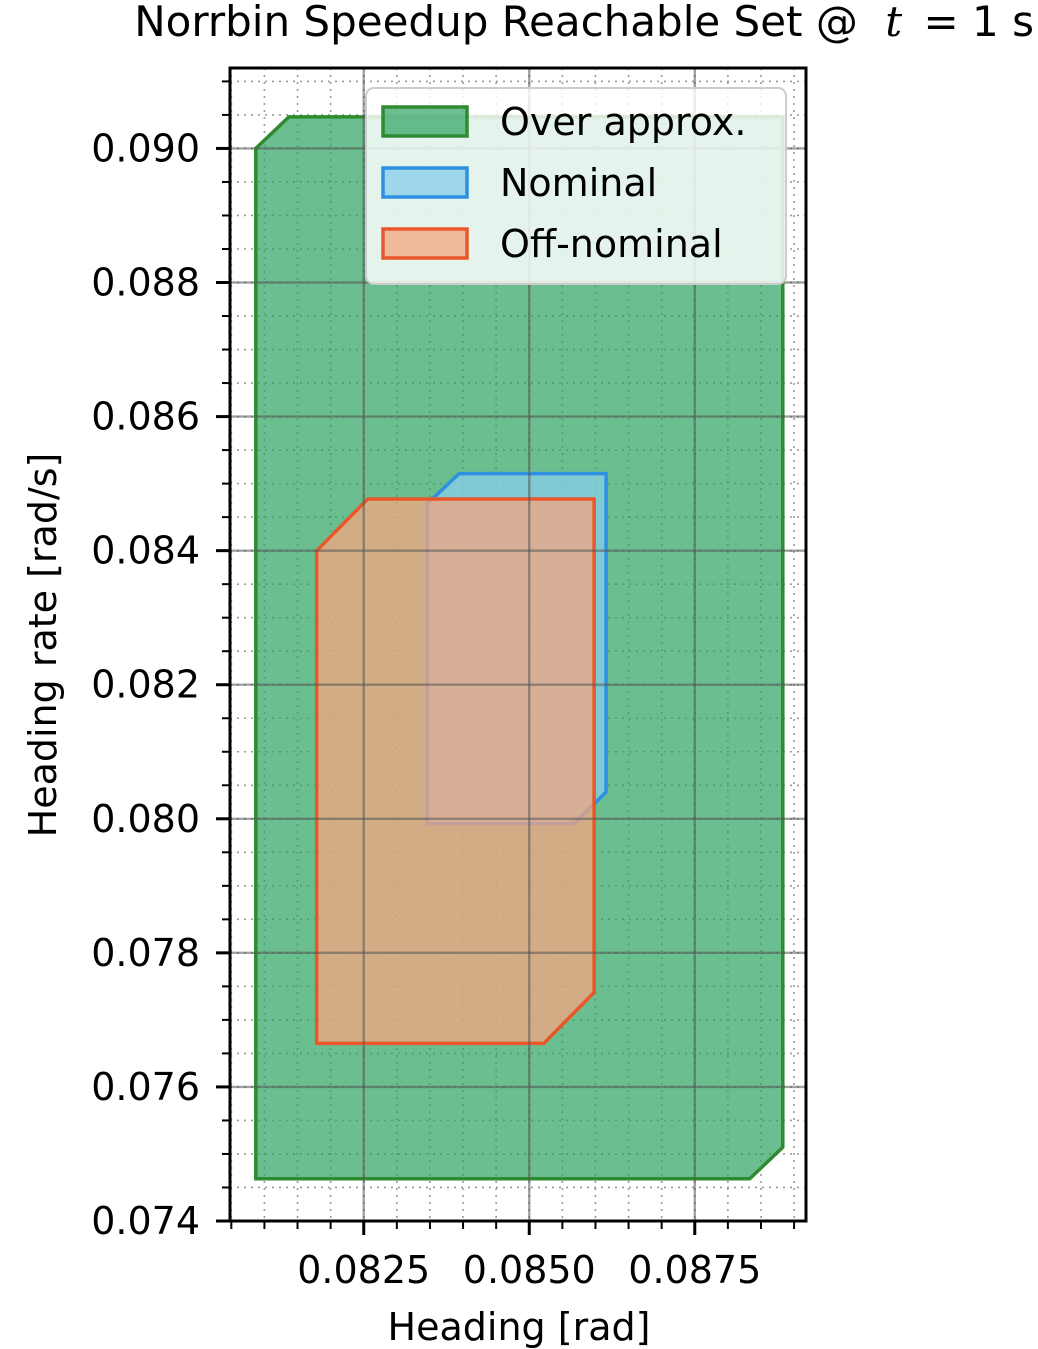 This screenshot has width=1038, height=1349. I want to click on y-tick-label: 0.086, so click(145, 417).